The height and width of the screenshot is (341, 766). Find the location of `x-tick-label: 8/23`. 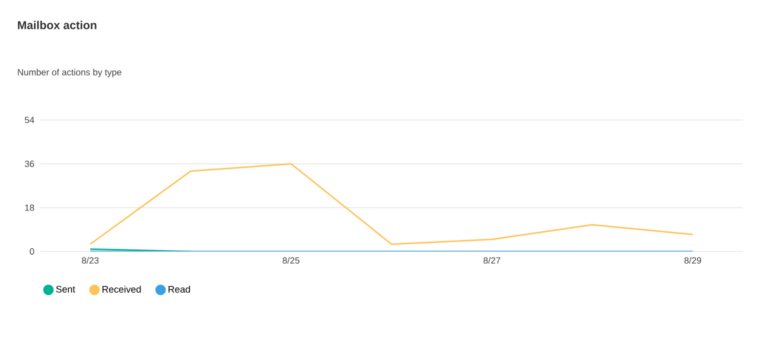

x-tick-label: 8/23 is located at coordinates (90, 260).